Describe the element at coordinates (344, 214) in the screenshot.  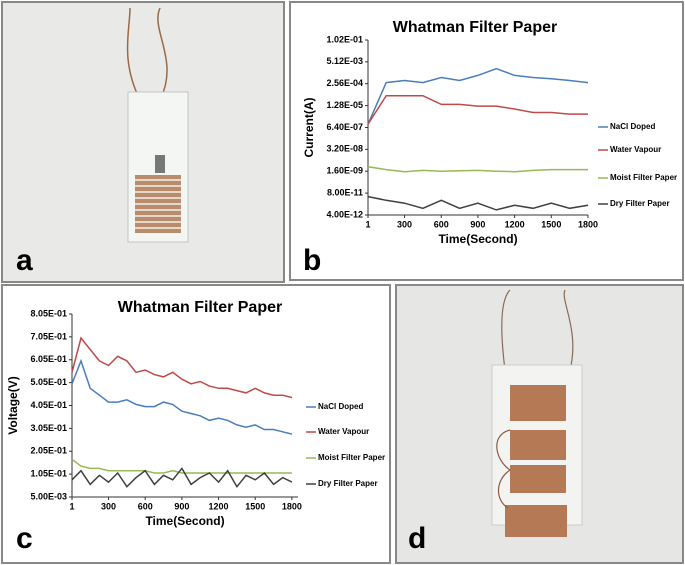
I see `y-tick-label: 4.00E-12` at that location.